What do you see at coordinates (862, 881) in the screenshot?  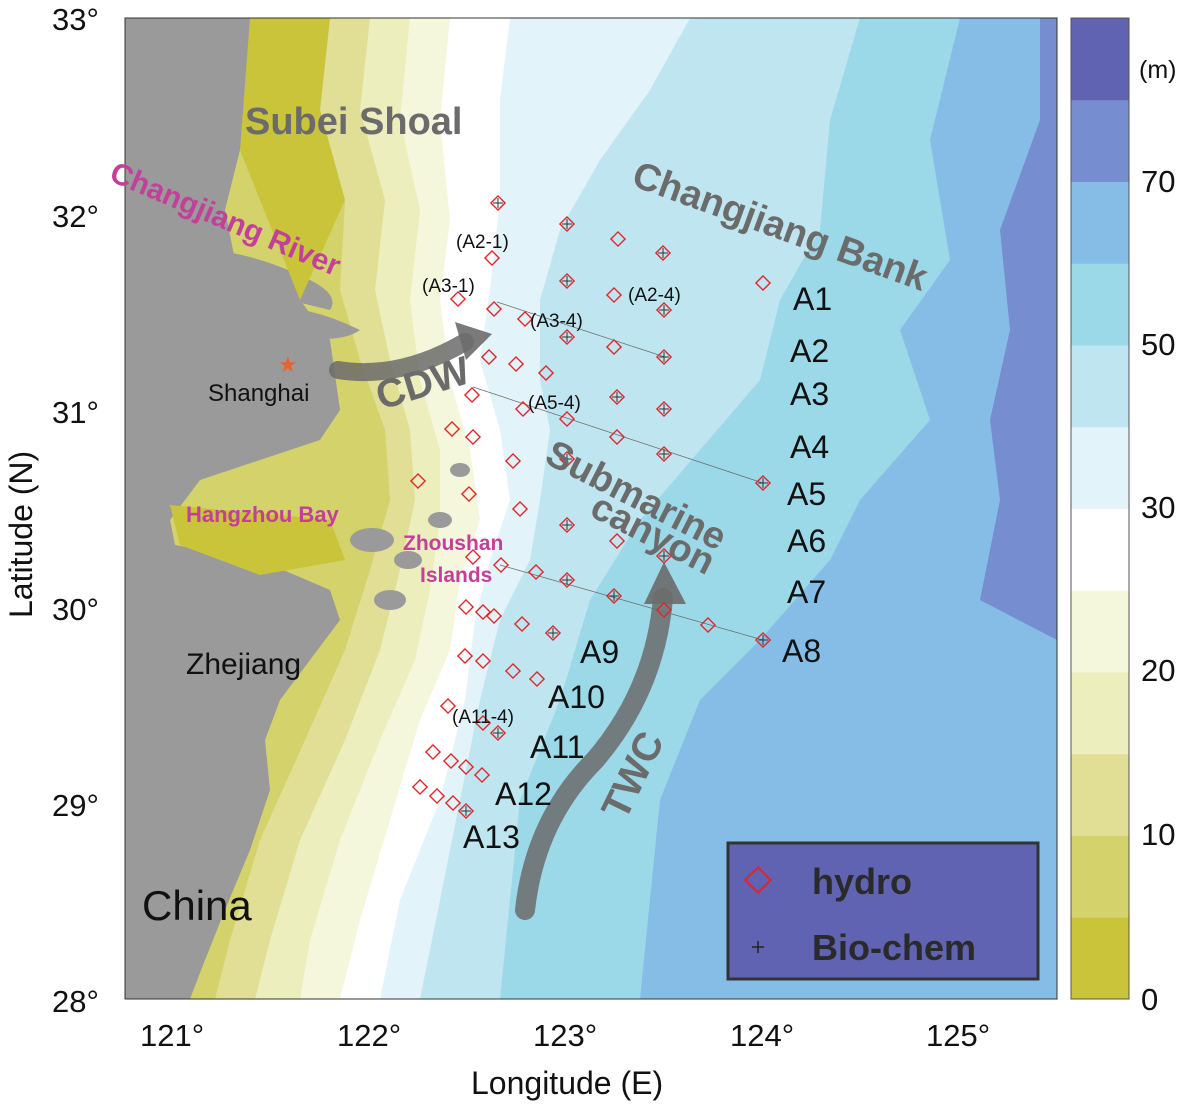 I see `legend-label: hydro` at bounding box center [862, 881].